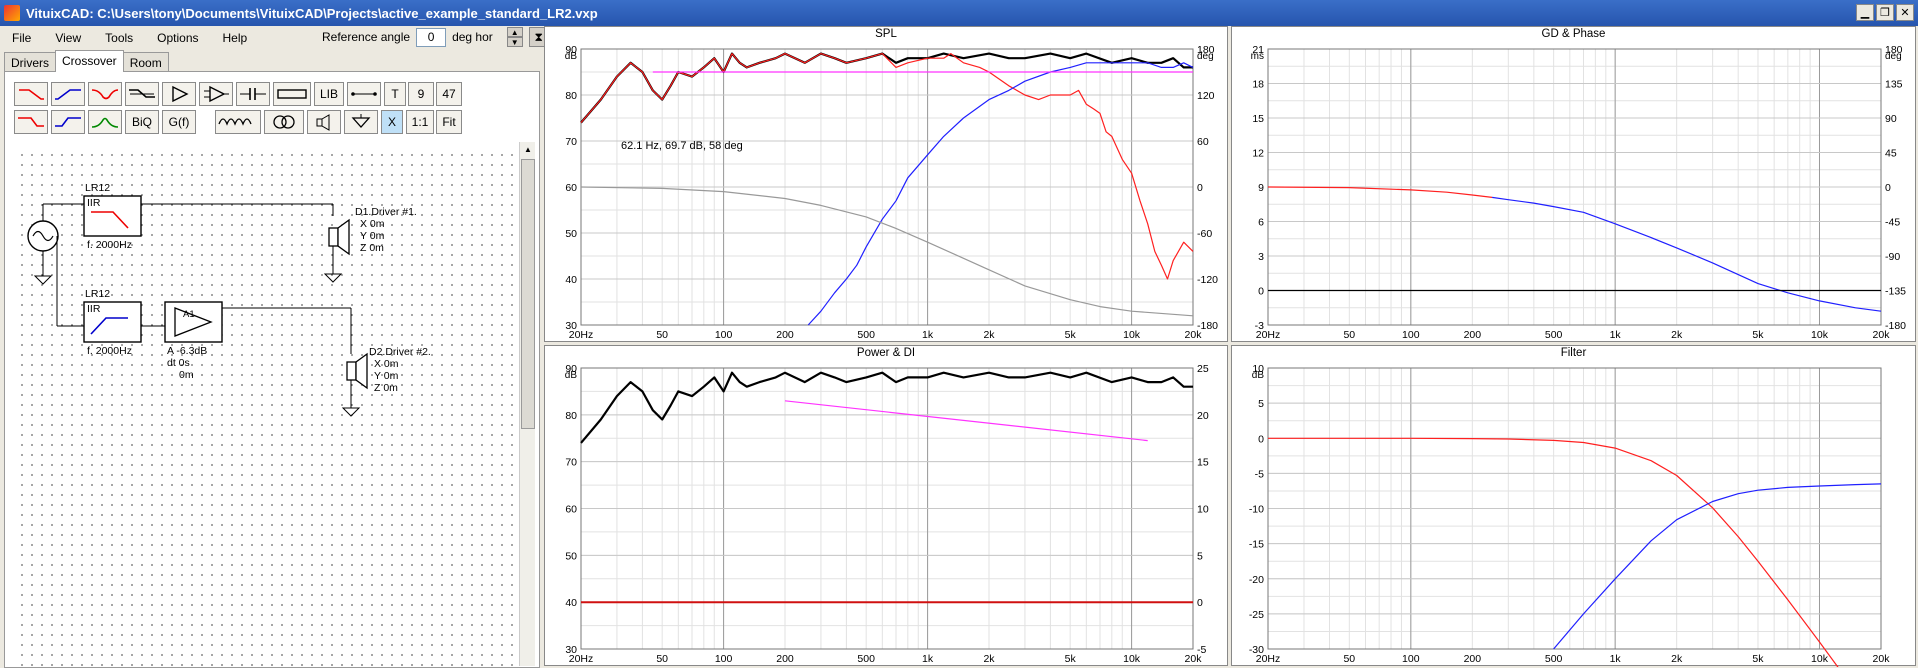 This screenshot has width=1918, height=668. I want to click on text-button: T, so click(395, 94).